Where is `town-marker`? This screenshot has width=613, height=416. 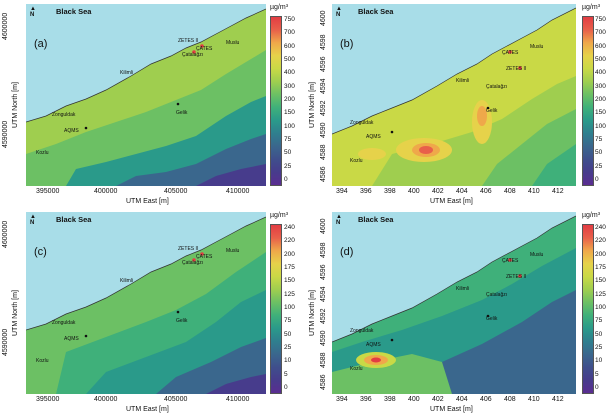
town-marker is located at coordinates (178, 312).